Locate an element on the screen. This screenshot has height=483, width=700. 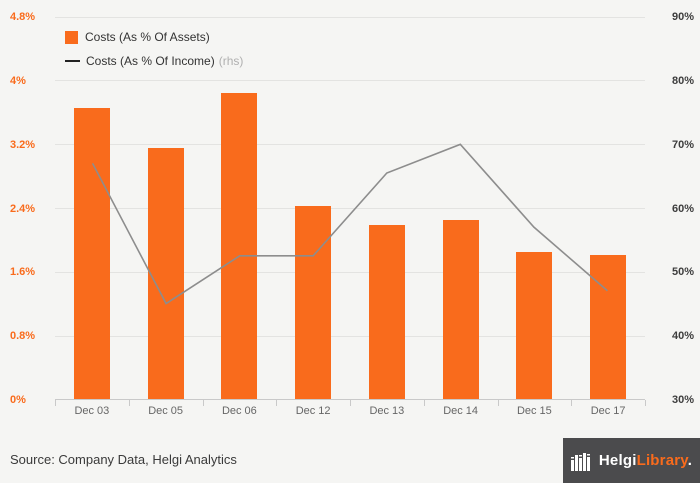
legend-line-rhs-tag: (rhs) is located at coordinates (231, 61).